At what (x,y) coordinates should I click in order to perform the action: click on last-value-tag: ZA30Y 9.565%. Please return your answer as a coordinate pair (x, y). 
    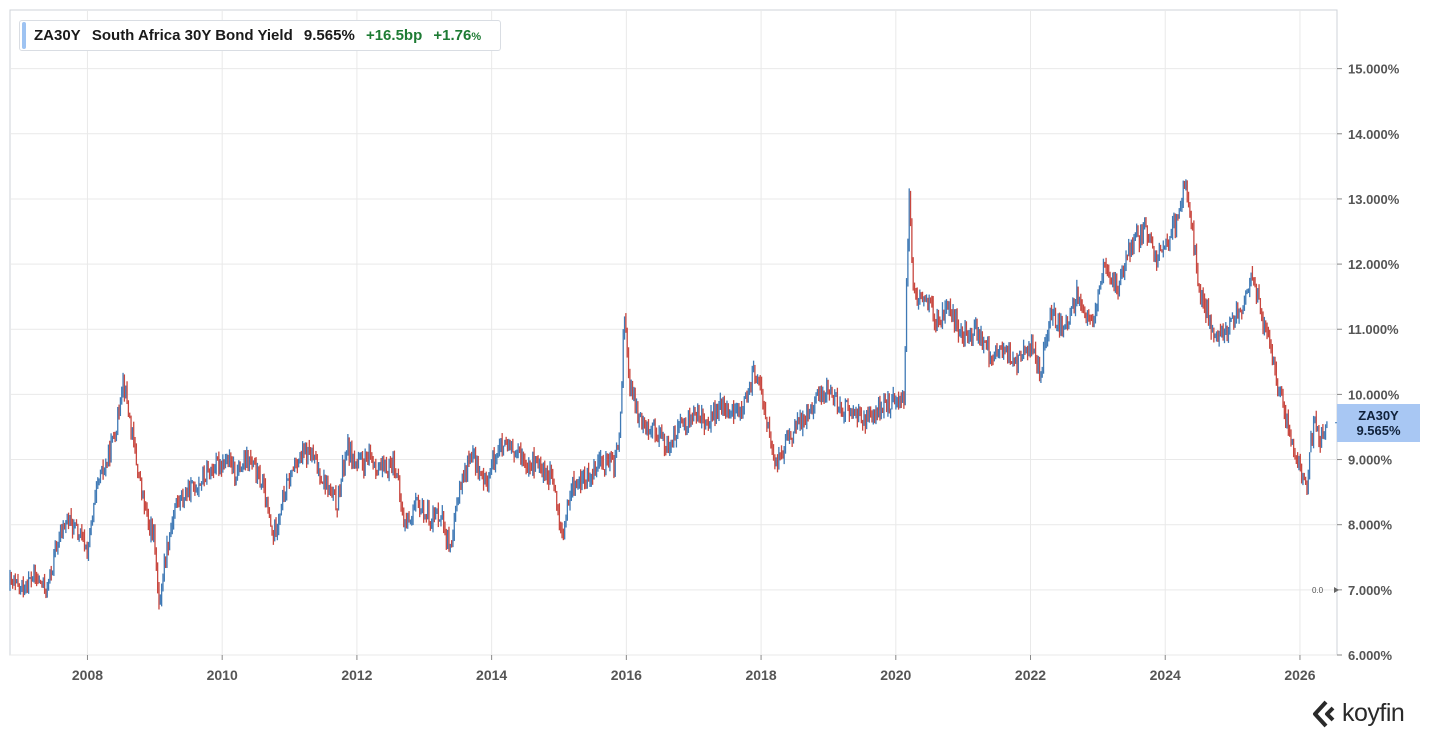
    Looking at the image, I should click on (1378, 423).